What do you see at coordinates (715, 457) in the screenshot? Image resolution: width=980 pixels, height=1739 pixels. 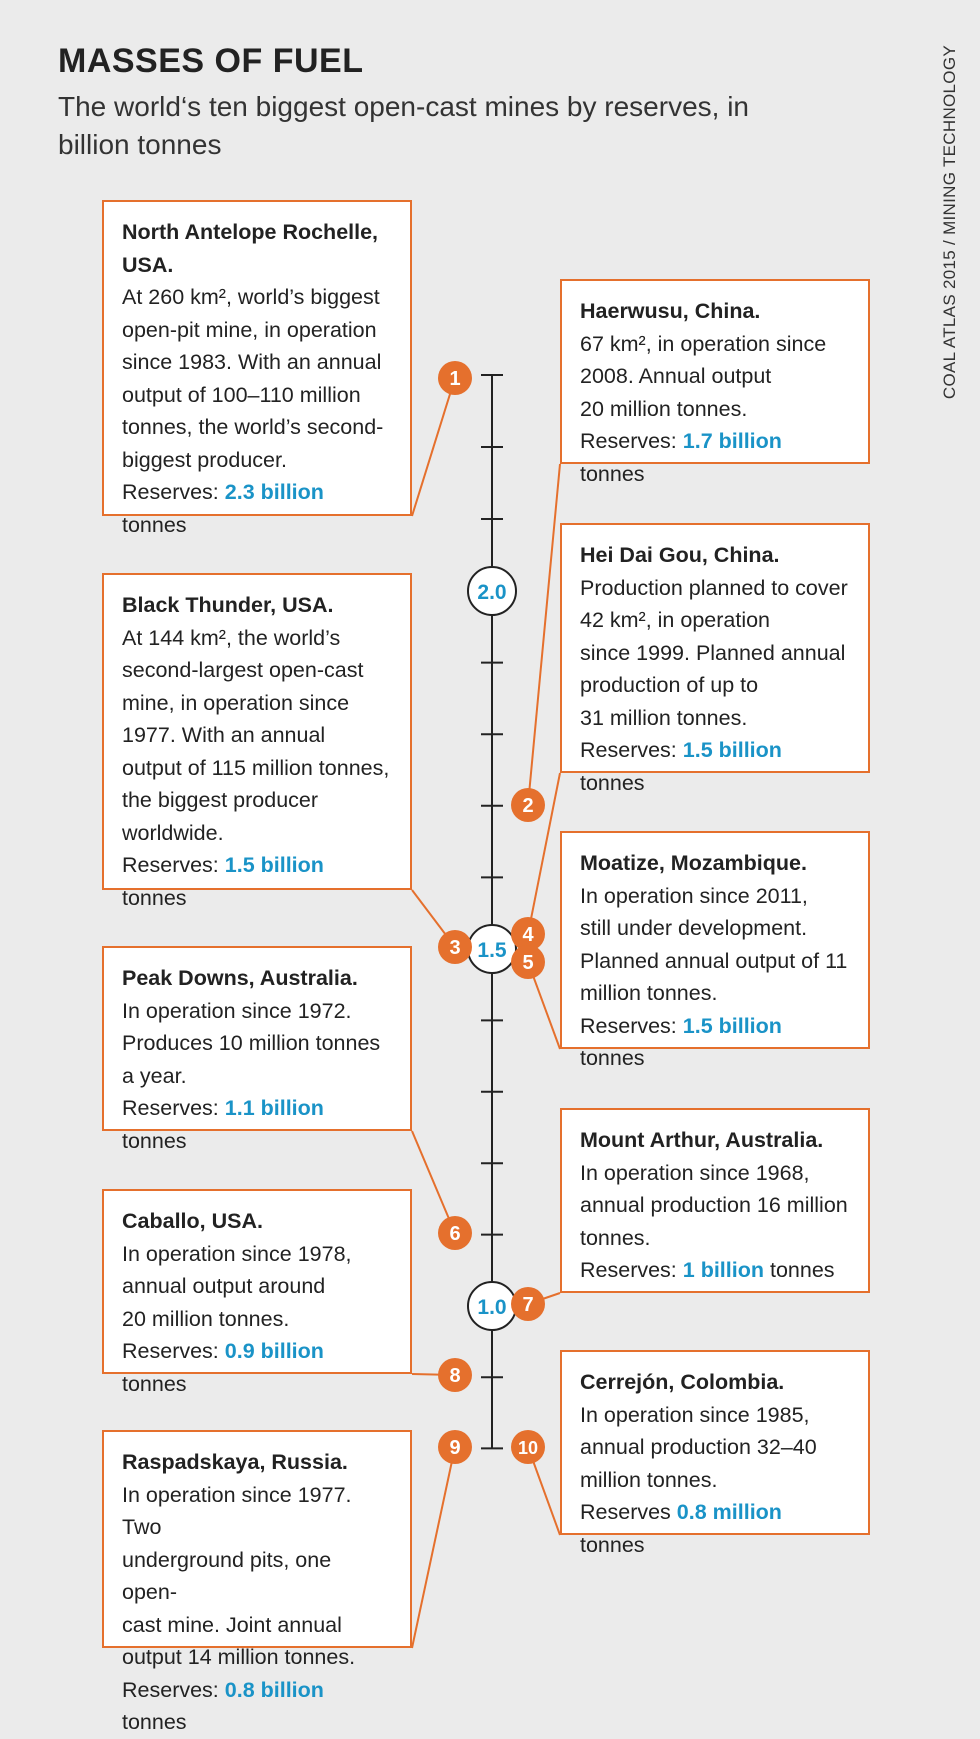 I see `mine-reserves: Reserves: 1.7 billion tonnes` at bounding box center [715, 457].